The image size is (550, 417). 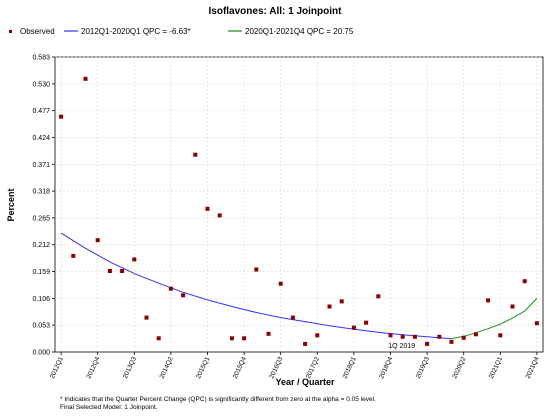 I want to click on y-tick-label: 0.159, so click(x=41, y=272).